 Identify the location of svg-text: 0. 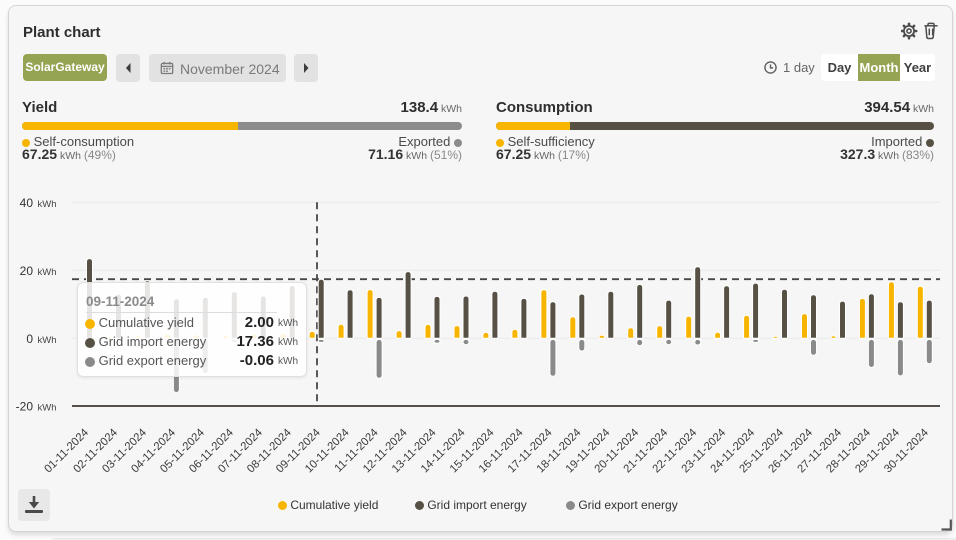
(29, 339).